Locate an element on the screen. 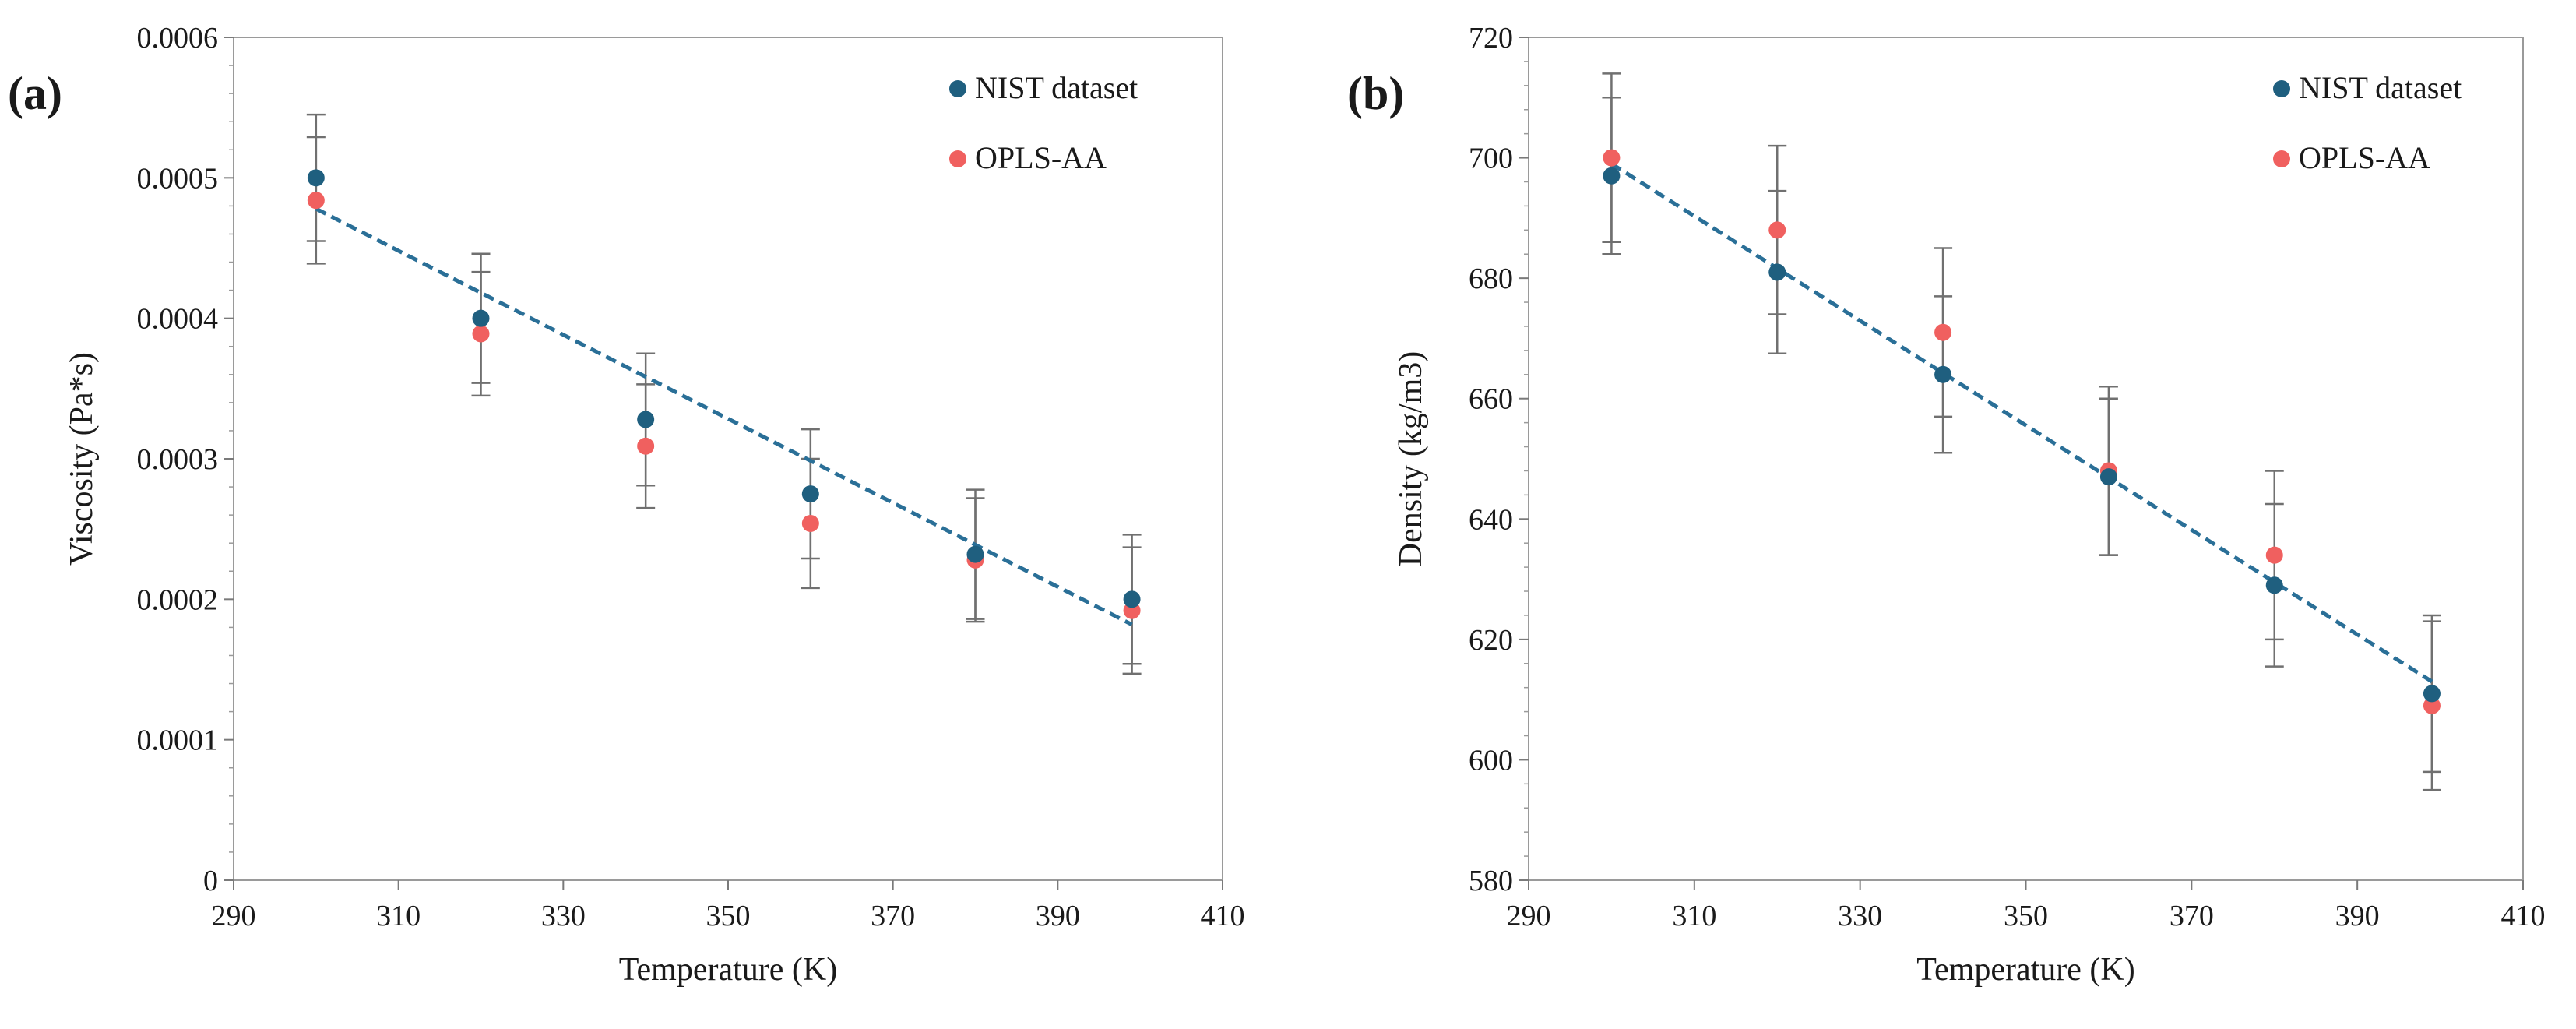 This screenshot has height=1029, width=2576. y-axis-title: Density (kg/m3) is located at coordinates (1411, 458).